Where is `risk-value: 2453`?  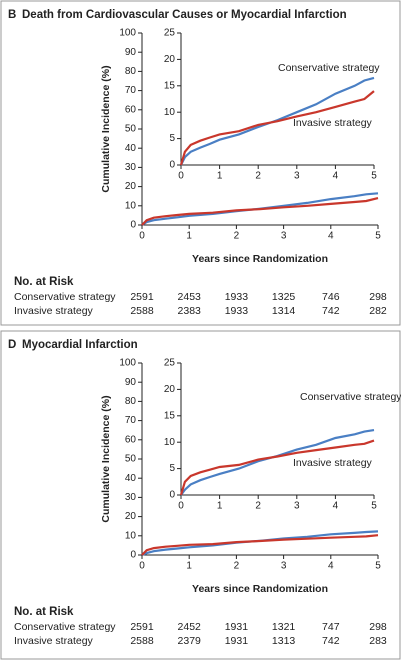
risk-value: 2453 is located at coordinates (190, 297).